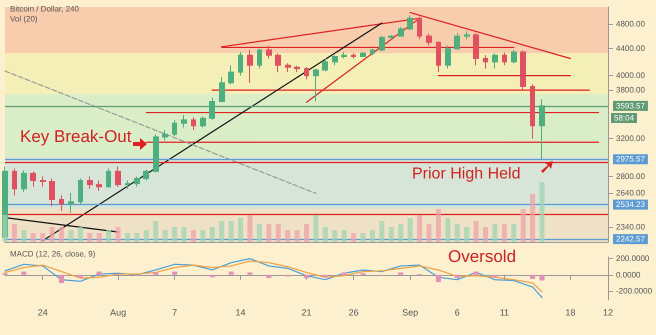 The width and height of the screenshot is (656, 335). Describe the element at coordinates (175, 313) in the screenshot. I see `x-tick-label: 7` at that location.